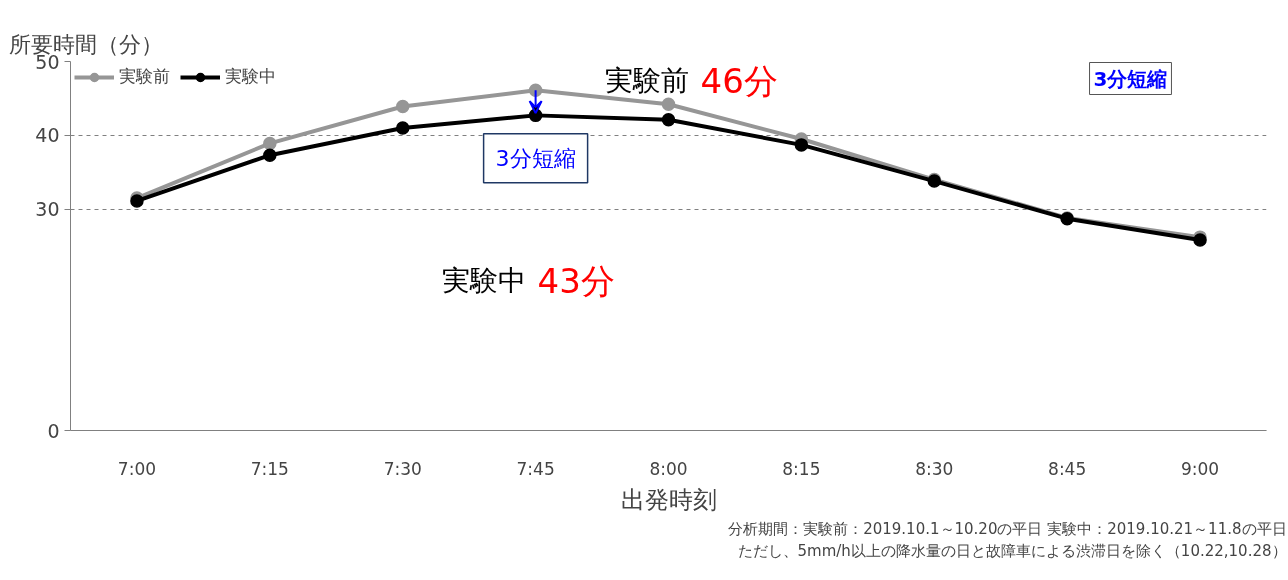 The width and height of the screenshot is (1288, 580). Describe the element at coordinates (250, 76) in the screenshot. I see `legend-label: 実験中` at that location.